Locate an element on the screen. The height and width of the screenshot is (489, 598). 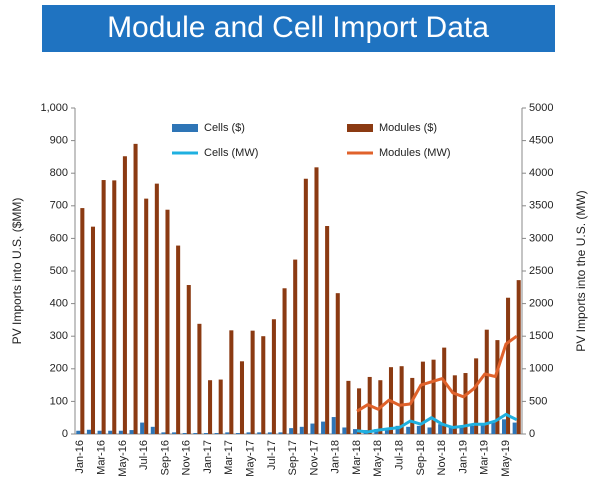
x-tick-label: Jul-16 is located at coordinates (144, 455).